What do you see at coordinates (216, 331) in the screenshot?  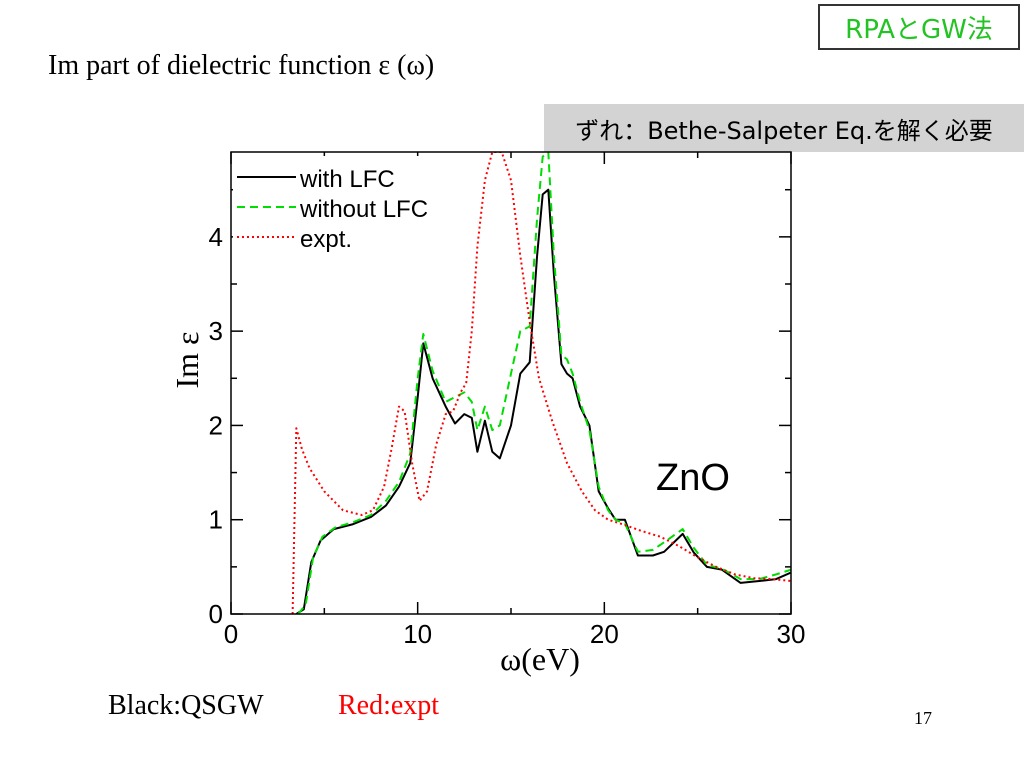 I see `y-tick-label: 3` at bounding box center [216, 331].